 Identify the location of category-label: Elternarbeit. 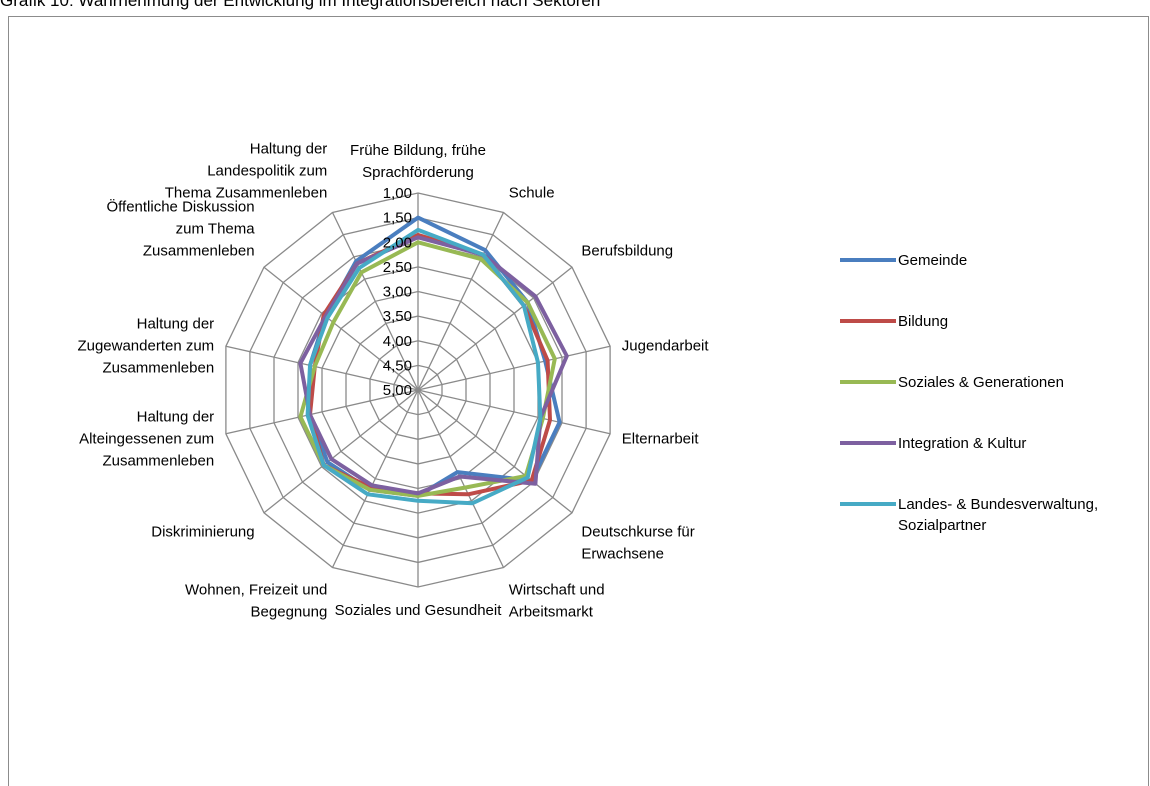
(661, 439).